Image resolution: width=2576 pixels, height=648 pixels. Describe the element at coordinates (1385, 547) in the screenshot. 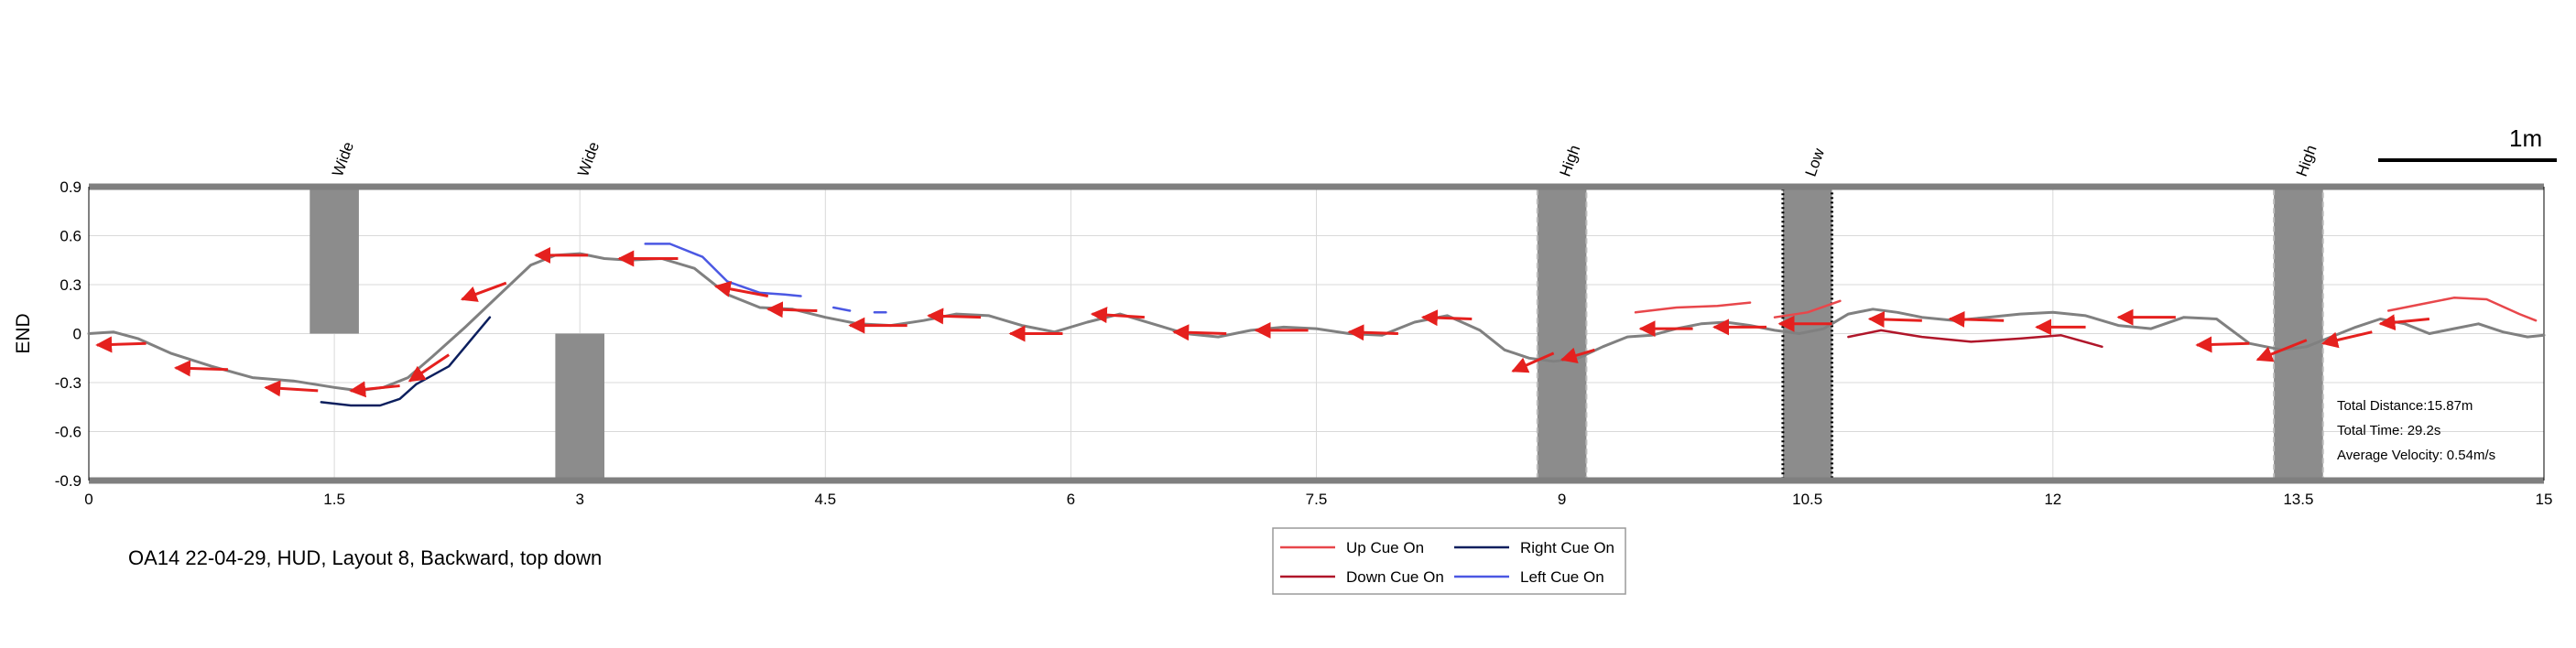

I see `legend-label-up-cue-on: Up Cue On` at that location.